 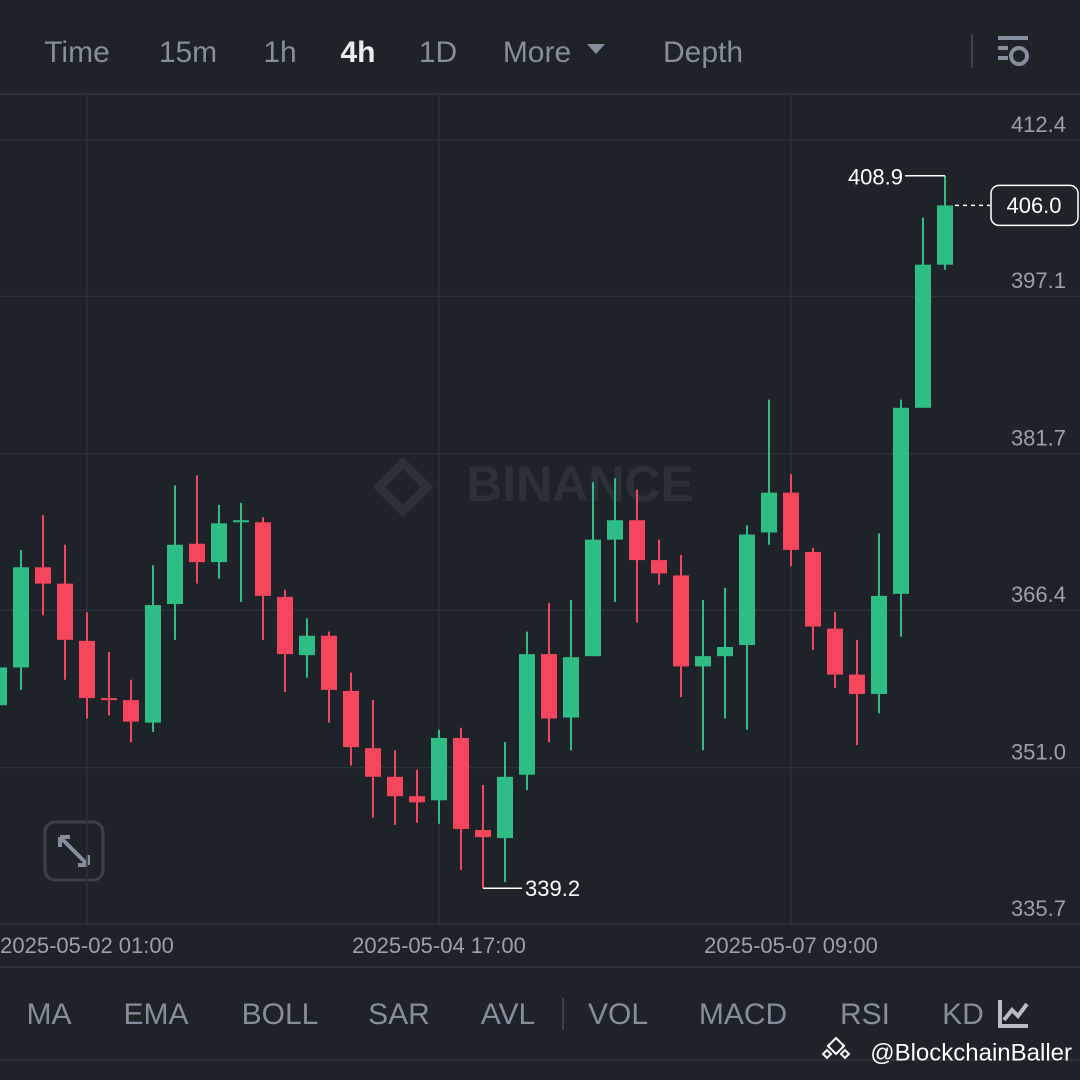 I want to click on y-tick-label: 351.0, so click(x=1038, y=751).